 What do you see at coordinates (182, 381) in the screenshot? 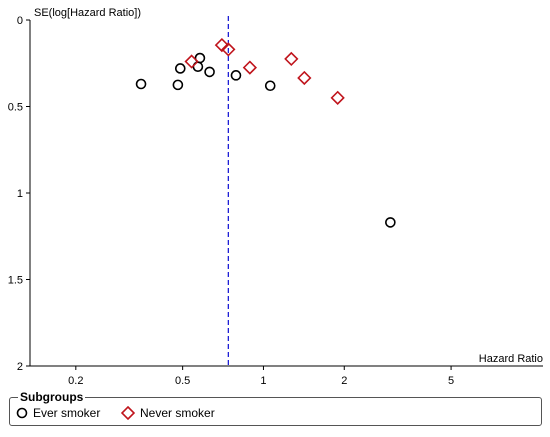
I see `x-tick-label: 0.5` at bounding box center [182, 381].